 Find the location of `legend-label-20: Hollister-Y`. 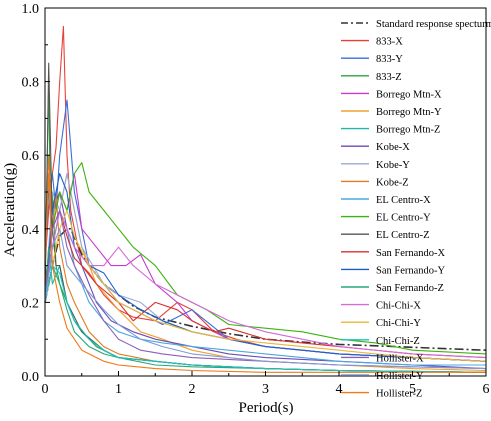

legend-label-20: Hollister-Y is located at coordinates (400, 376).